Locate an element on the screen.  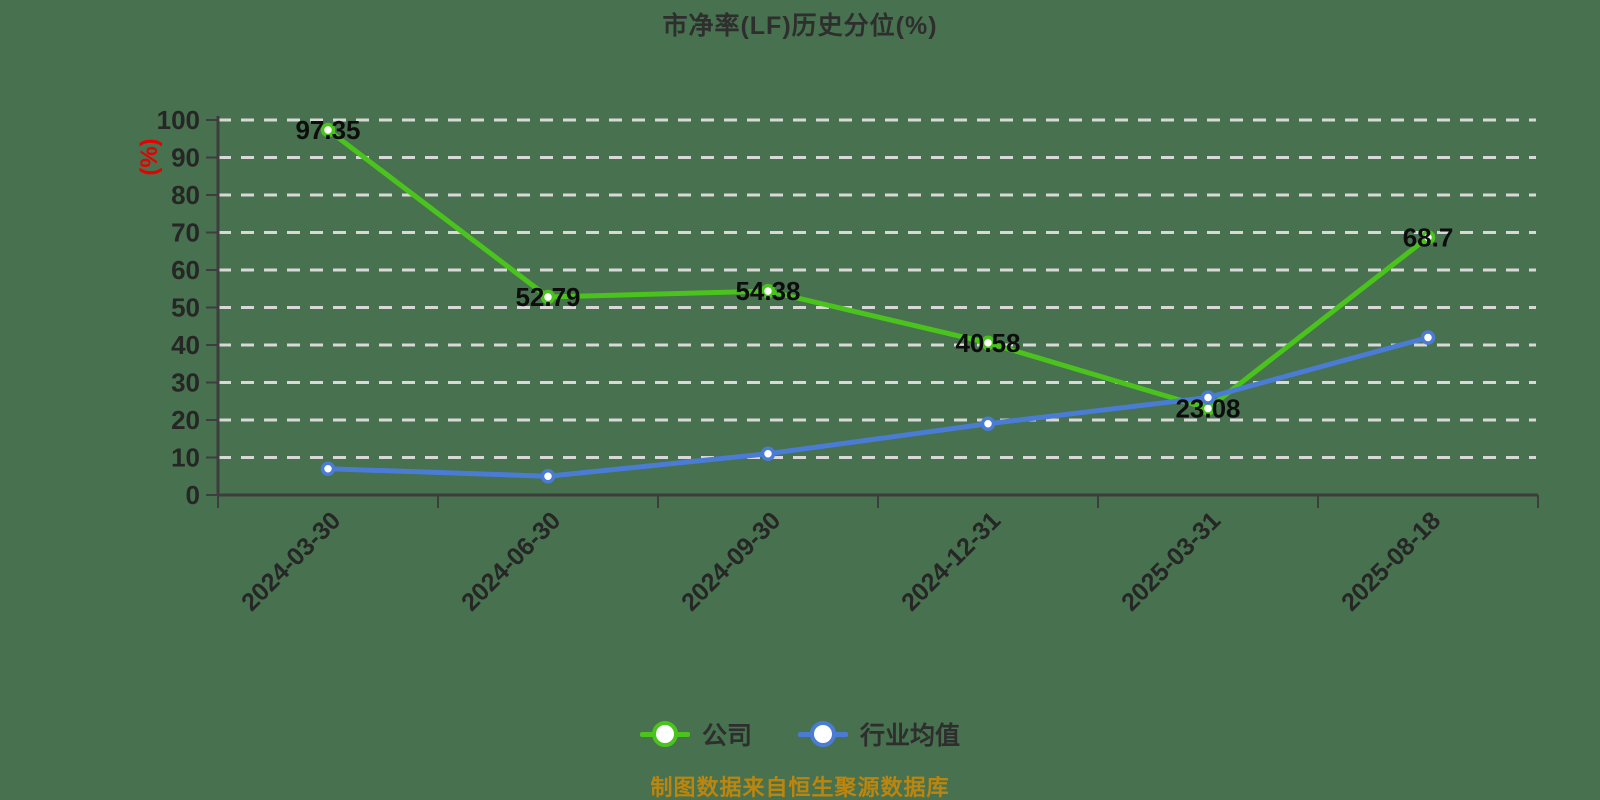
company-data-label: 54.38 is located at coordinates (767, 291).